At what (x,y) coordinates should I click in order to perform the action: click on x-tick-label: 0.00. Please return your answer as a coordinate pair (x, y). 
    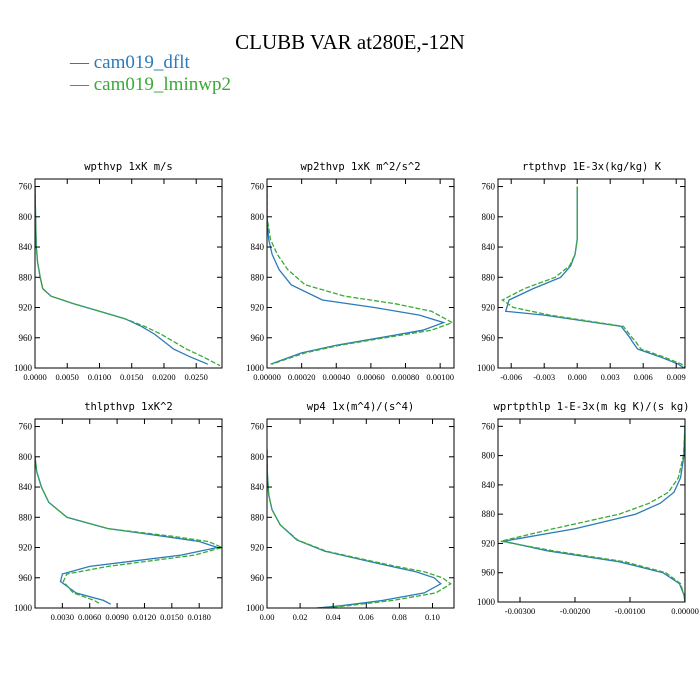
    Looking at the image, I should click on (267, 617).